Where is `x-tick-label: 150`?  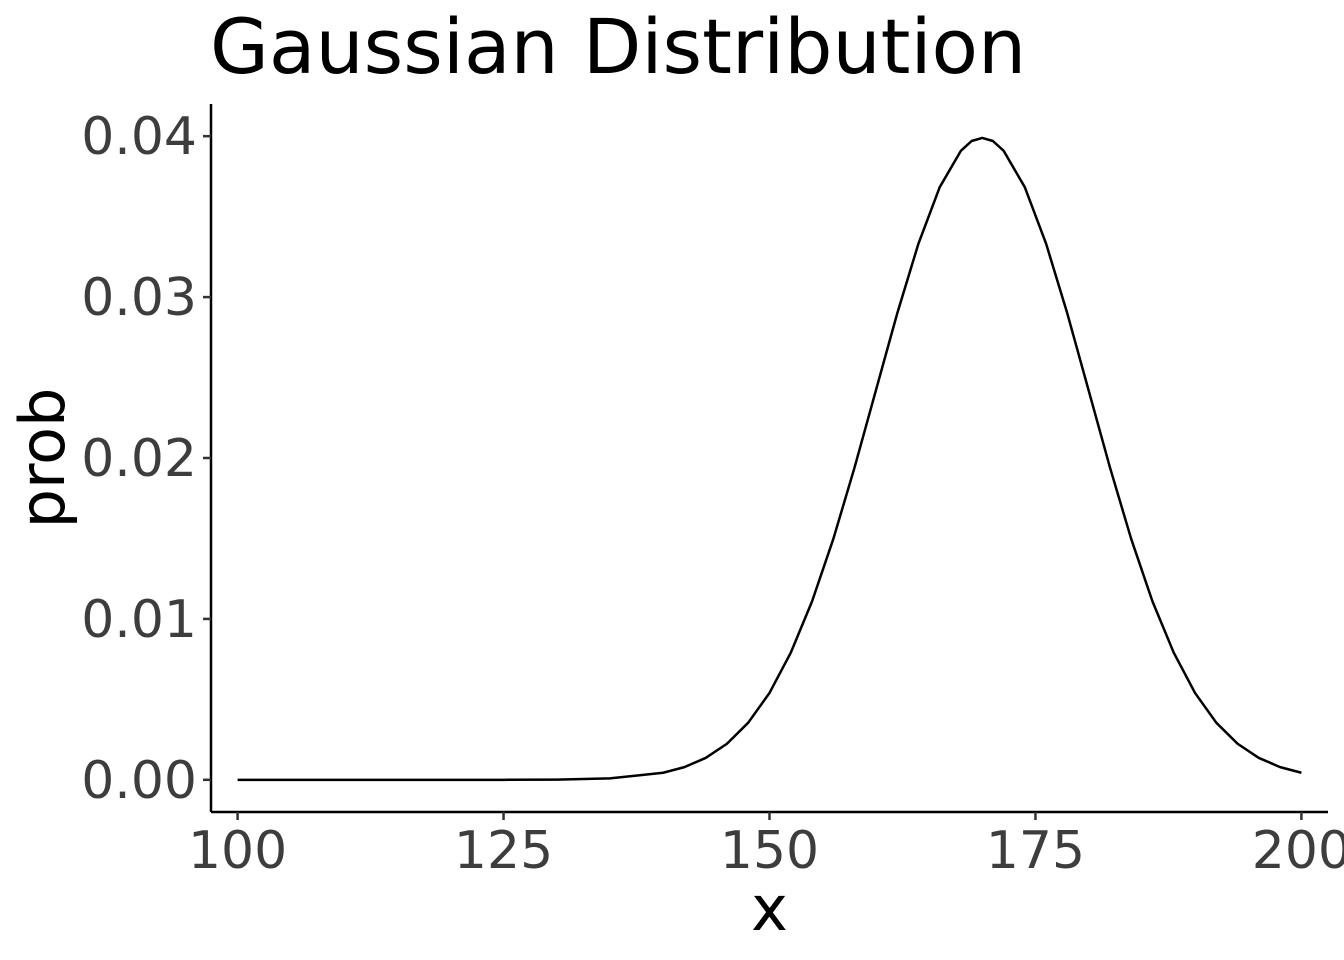 x-tick-label: 150 is located at coordinates (769, 851).